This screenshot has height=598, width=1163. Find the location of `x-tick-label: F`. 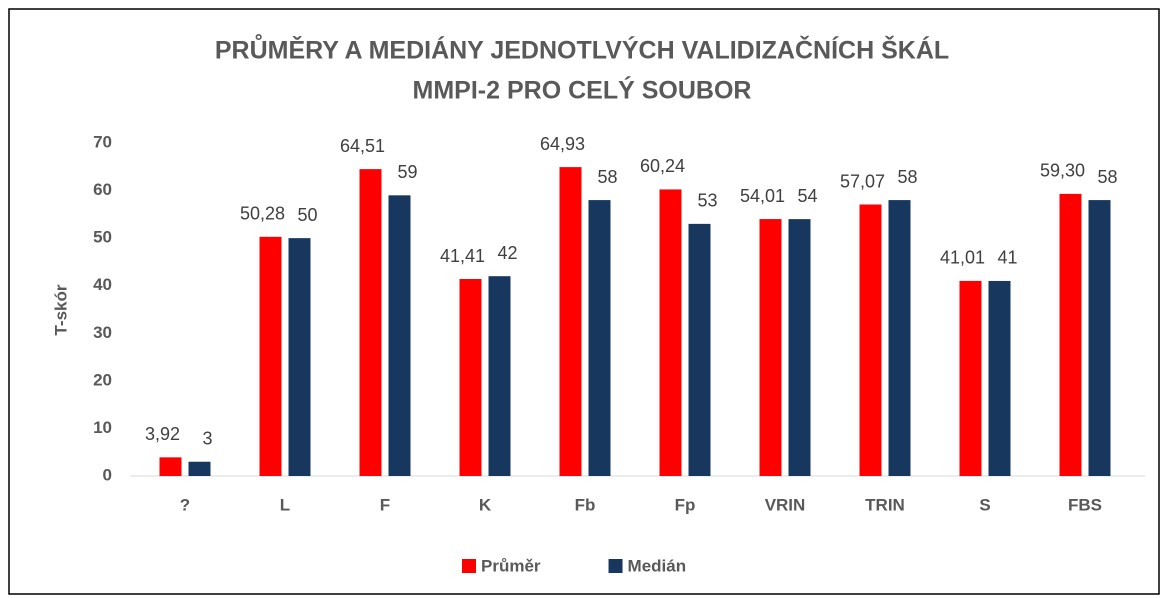

x-tick-label: F is located at coordinates (385, 504).